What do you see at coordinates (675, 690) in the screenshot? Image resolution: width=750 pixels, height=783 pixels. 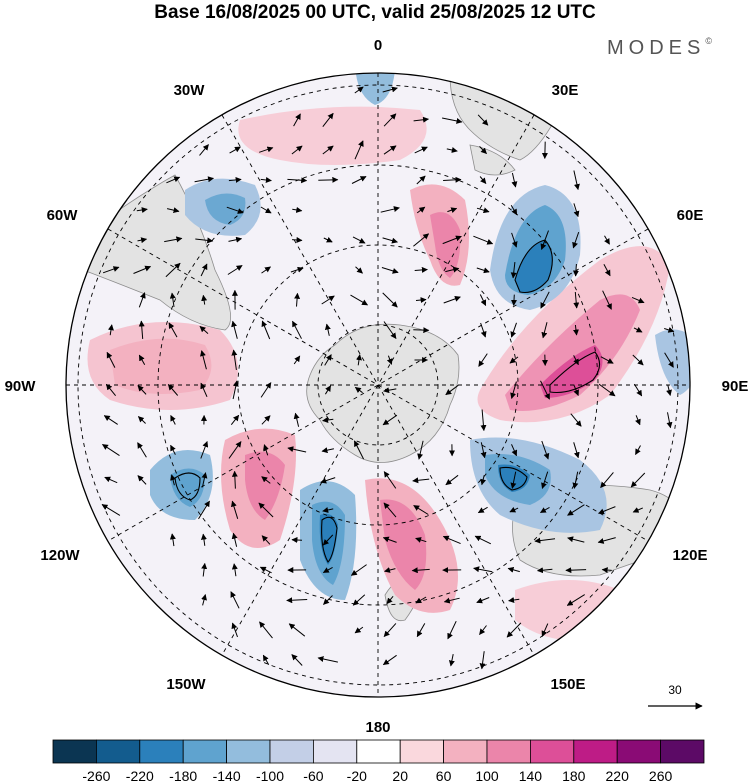 I see `reference-vector-label: 30` at bounding box center [675, 690].